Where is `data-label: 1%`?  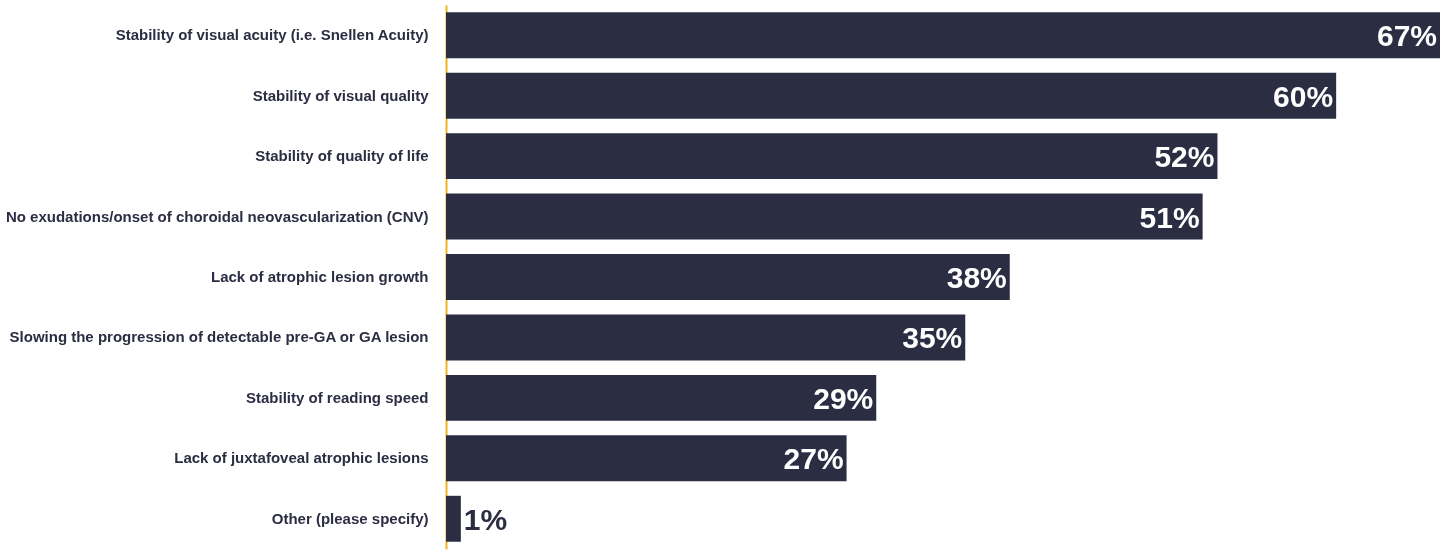 data-label: 1% is located at coordinates (485, 519).